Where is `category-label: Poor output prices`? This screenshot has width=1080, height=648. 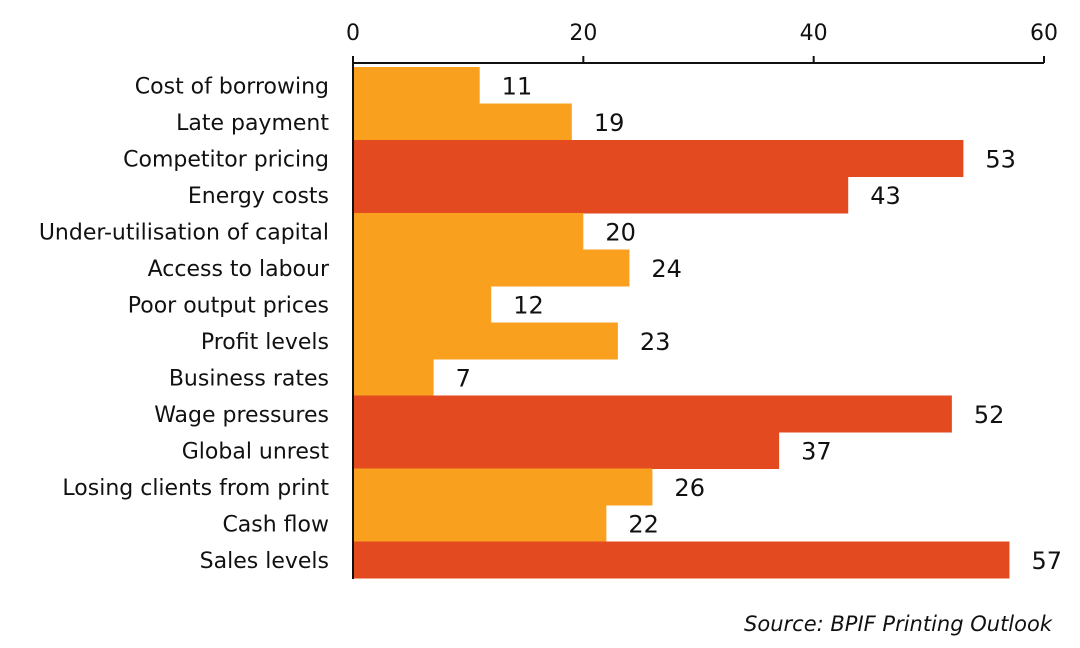 category-label: Poor output prices is located at coordinates (228, 305).